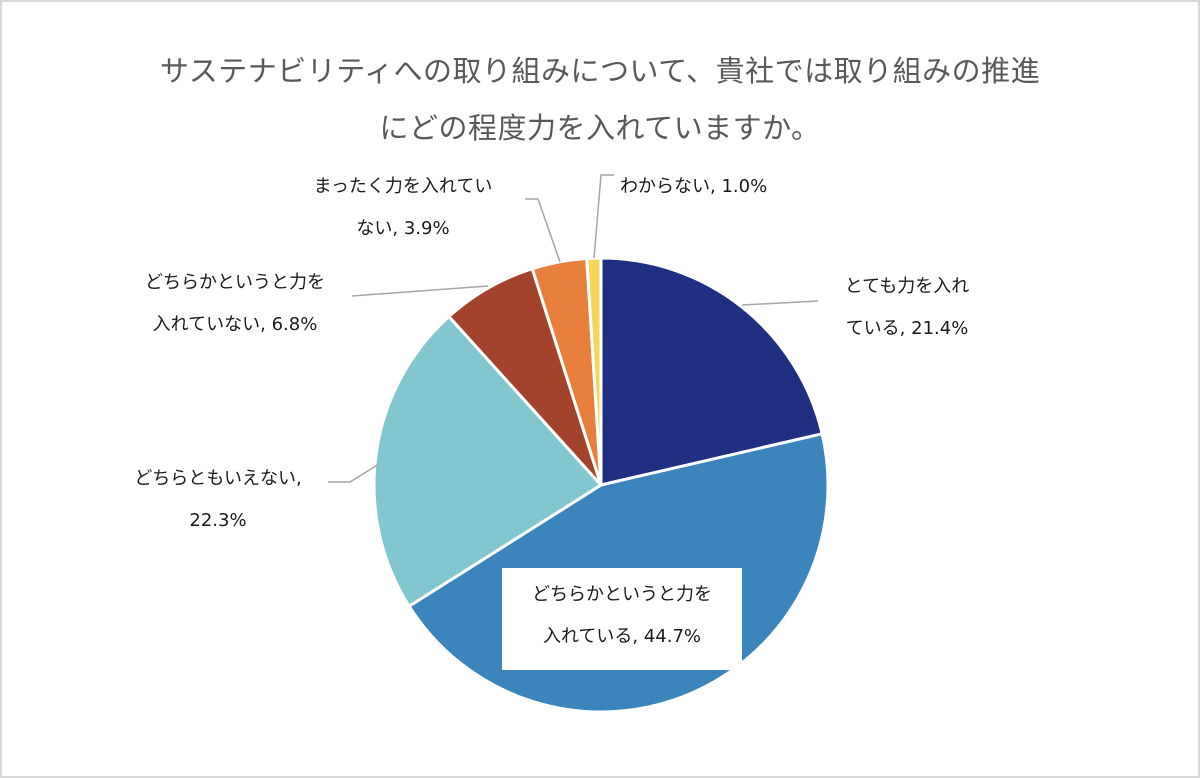  I want to click on chart-title-line-1: サステナビリティへの取り組みについて、貴社では取り組みの推進, so click(600, 71).